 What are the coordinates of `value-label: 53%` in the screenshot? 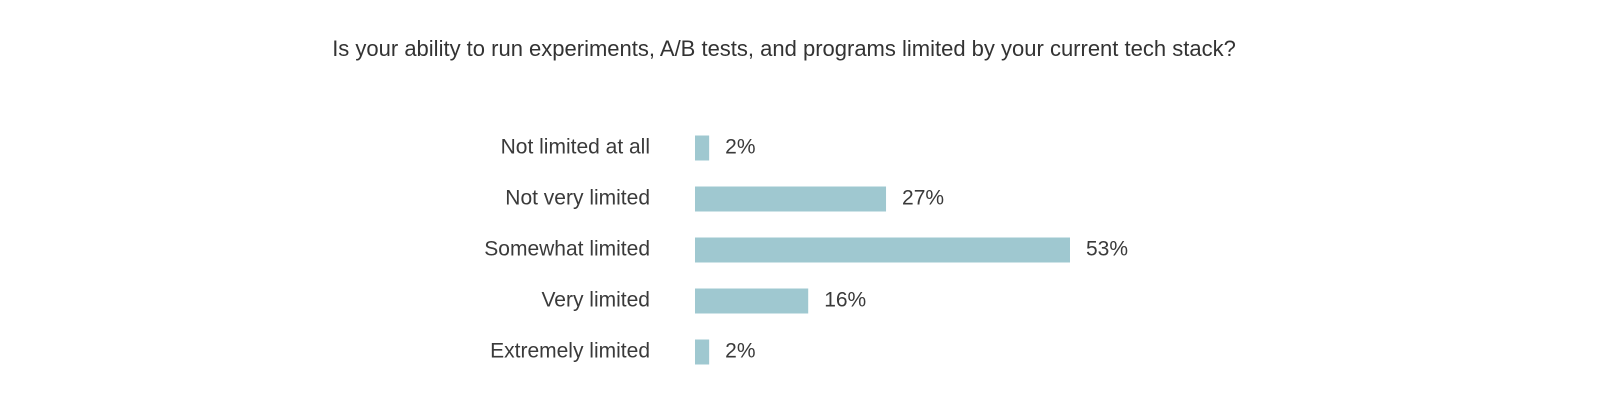 It's located at (1107, 249).